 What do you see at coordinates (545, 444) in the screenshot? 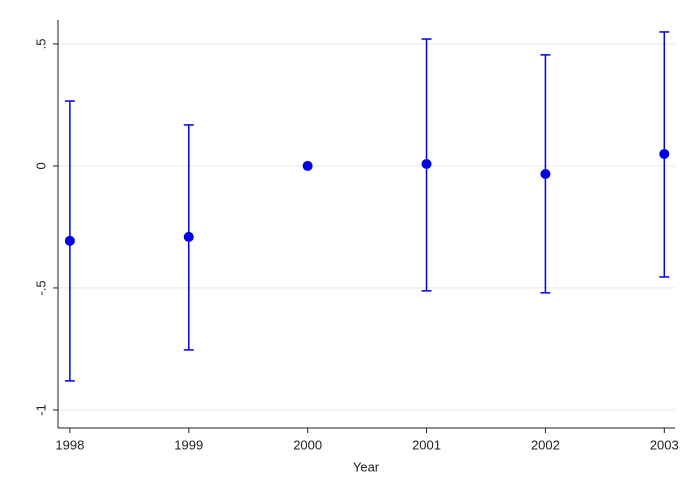
I see `x-tick-label: 2002` at bounding box center [545, 444].